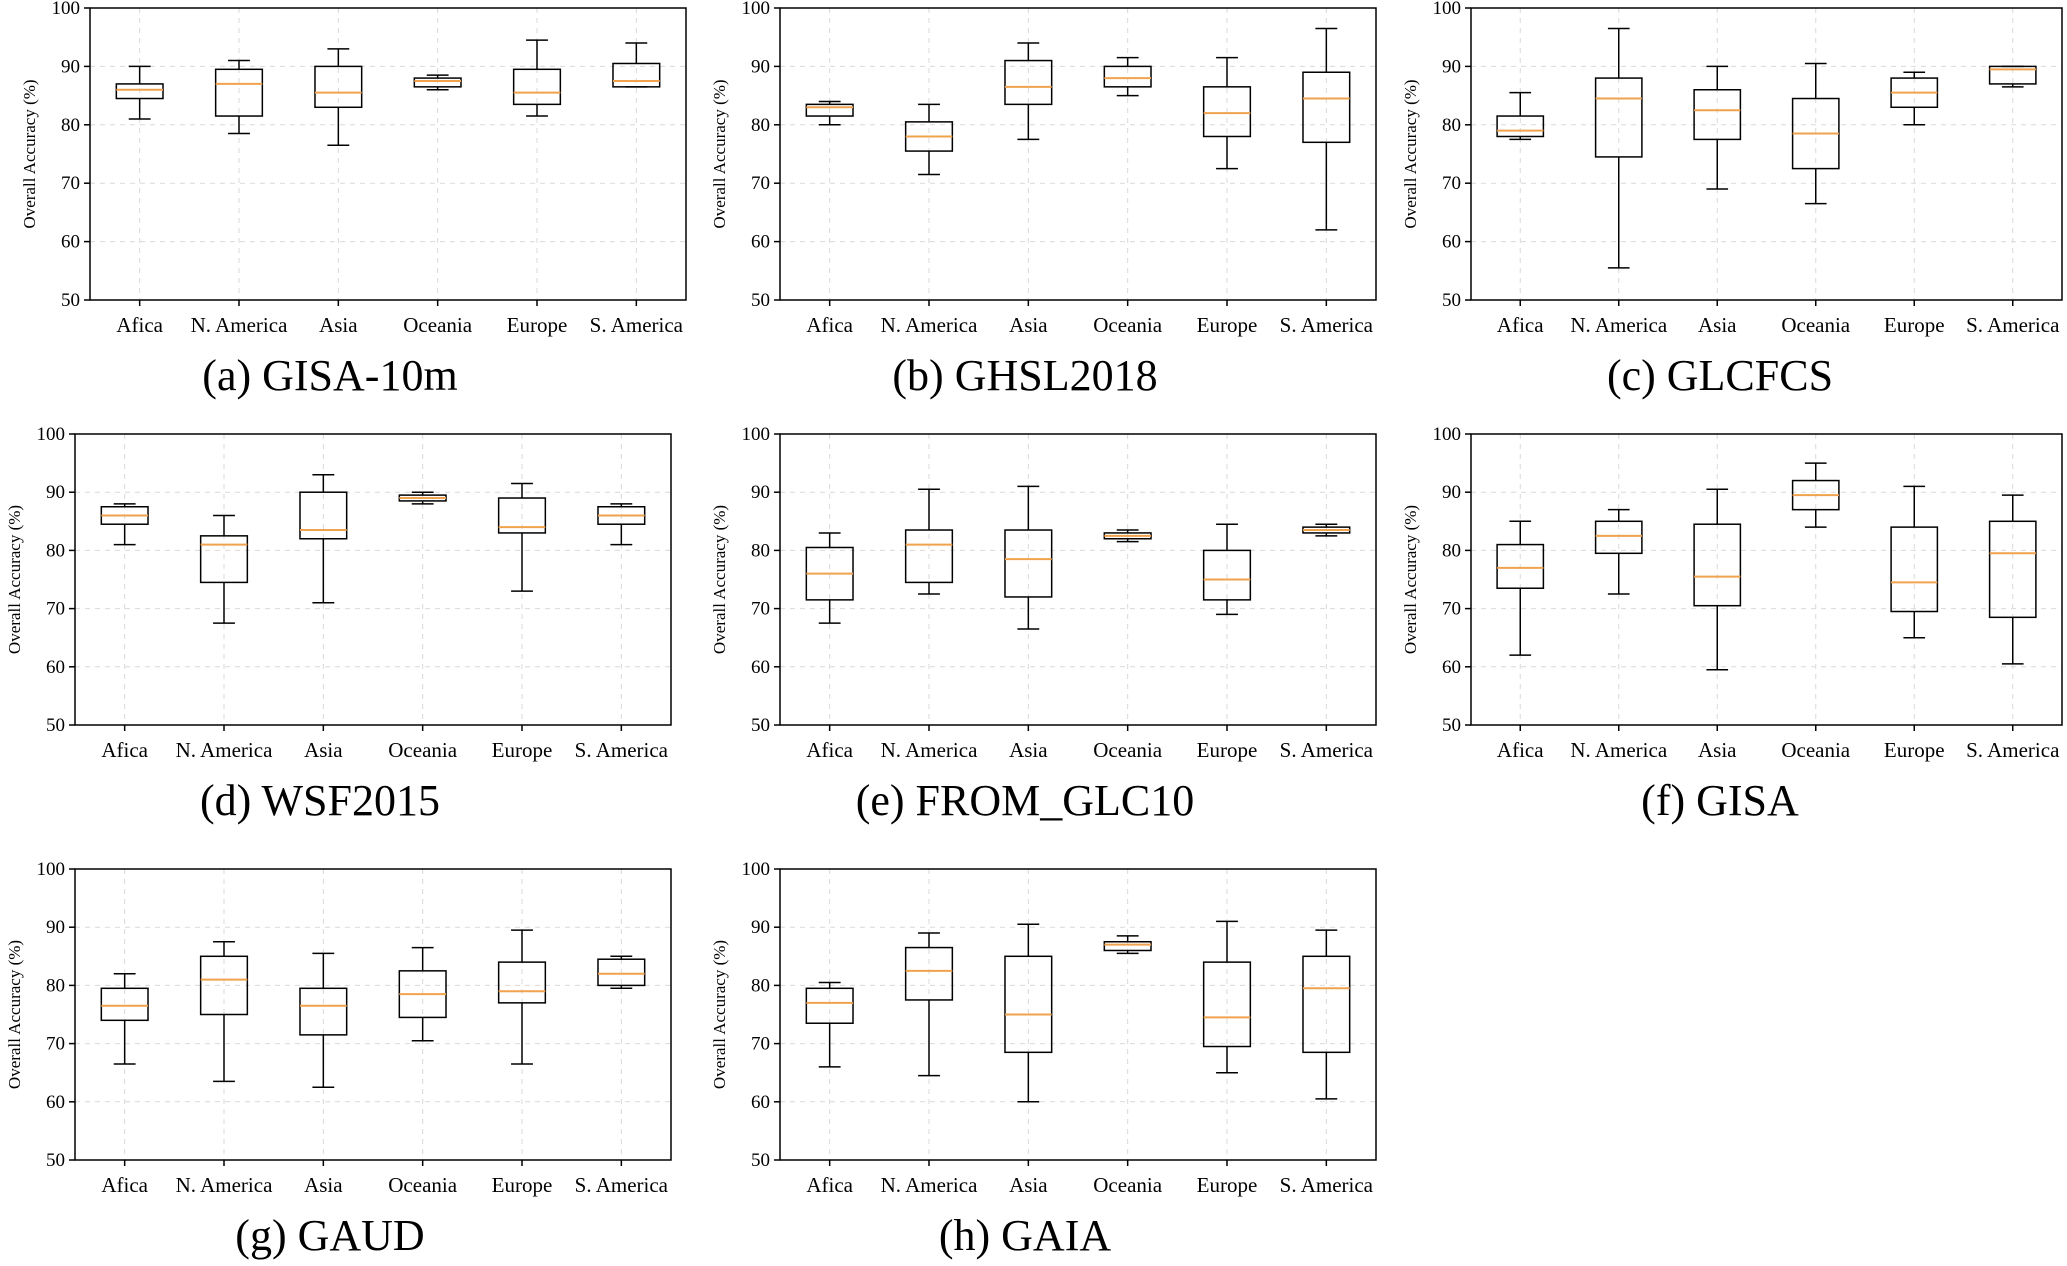 The width and height of the screenshot is (2067, 1266). What do you see at coordinates (329, 375) in the screenshot?
I see `panel-caption: (a) GISA-10m` at bounding box center [329, 375].